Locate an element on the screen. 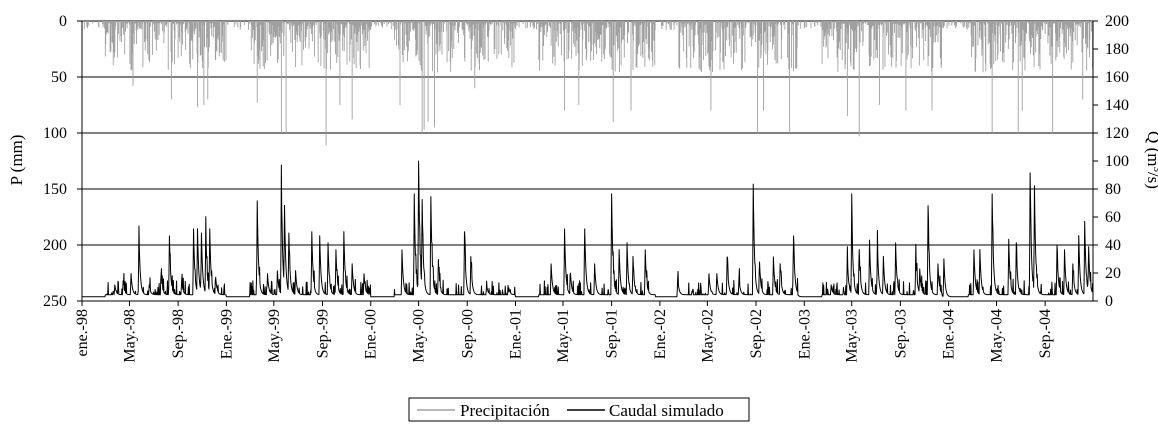 The image size is (1158, 427). x-tick-label: Ene.-03 is located at coordinates (804, 334).